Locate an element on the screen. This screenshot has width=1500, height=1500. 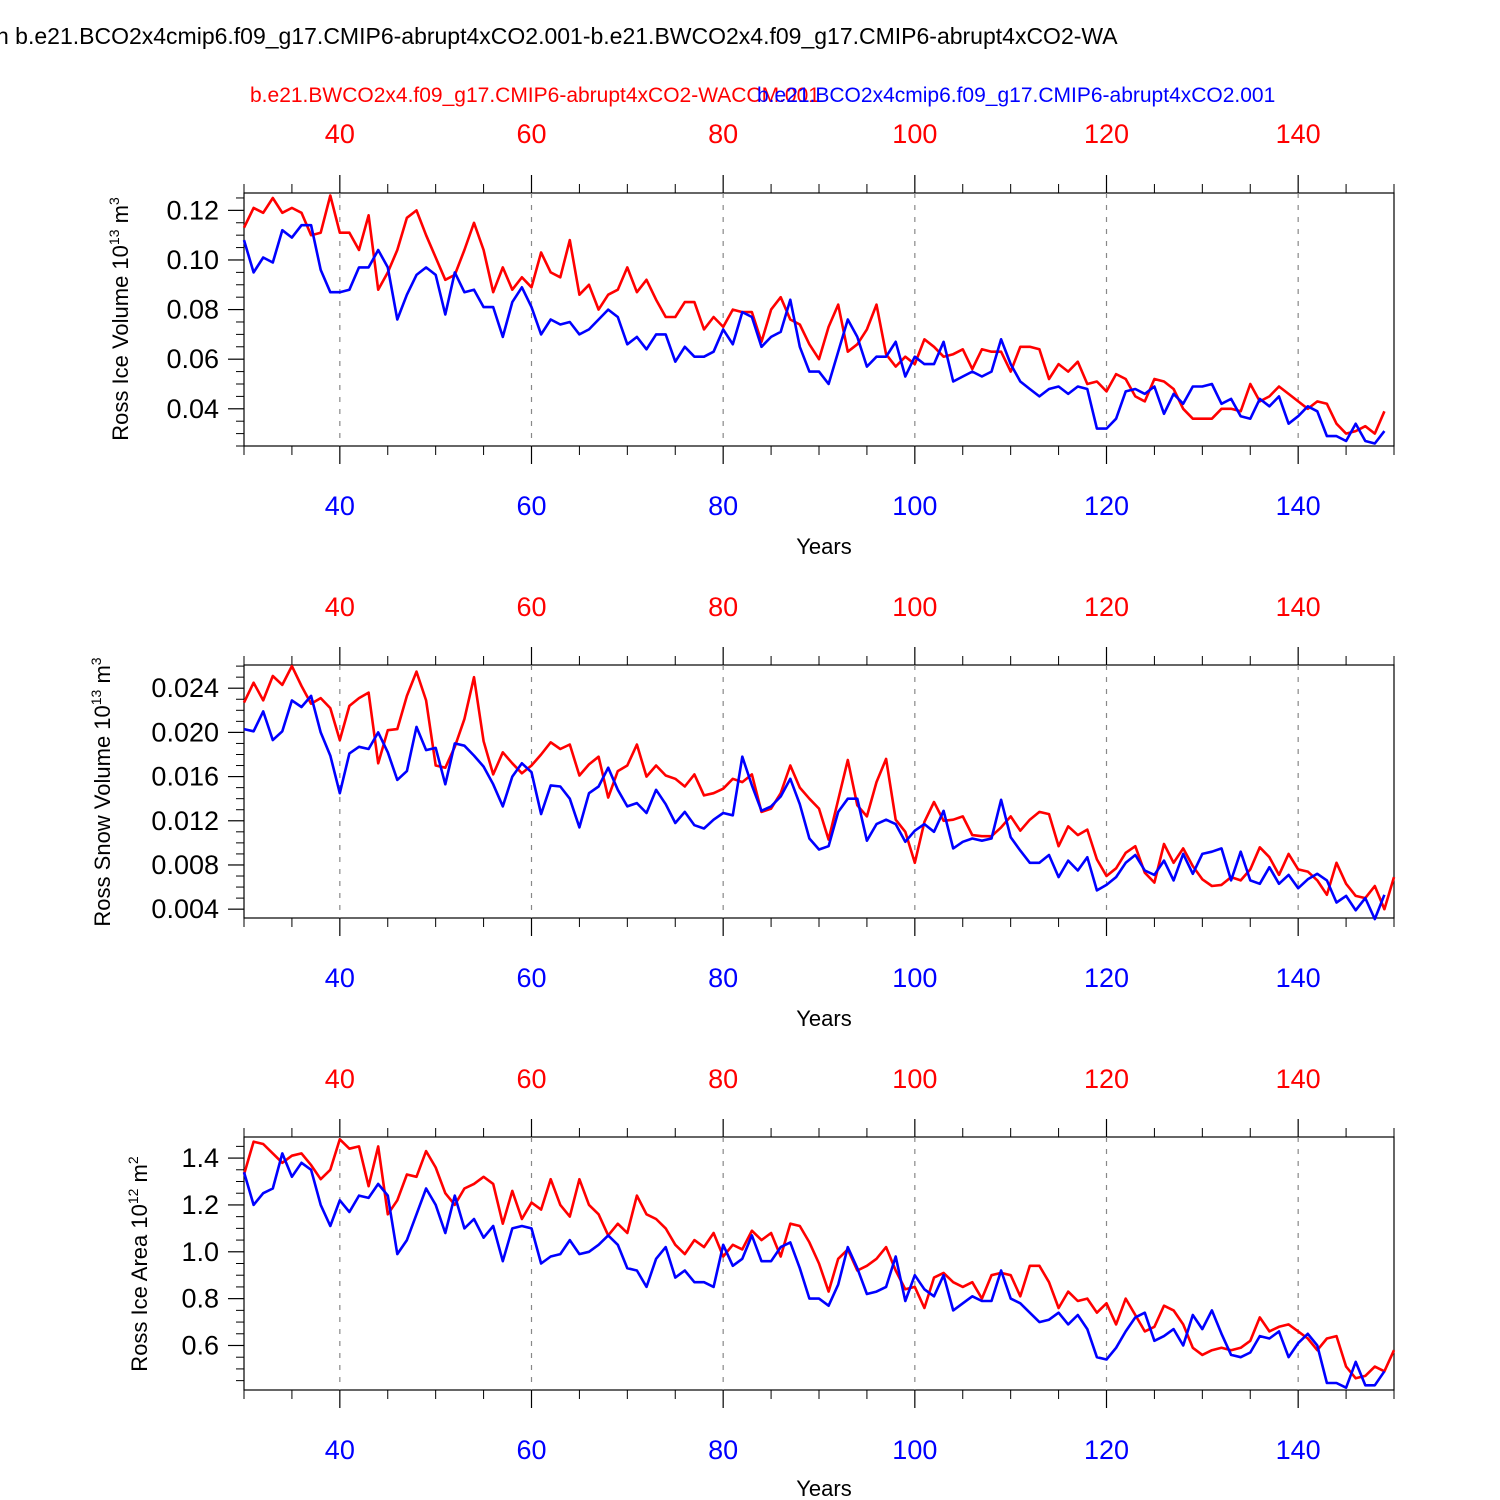
y-tick-label: 0.06 is located at coordinates (192, 359).